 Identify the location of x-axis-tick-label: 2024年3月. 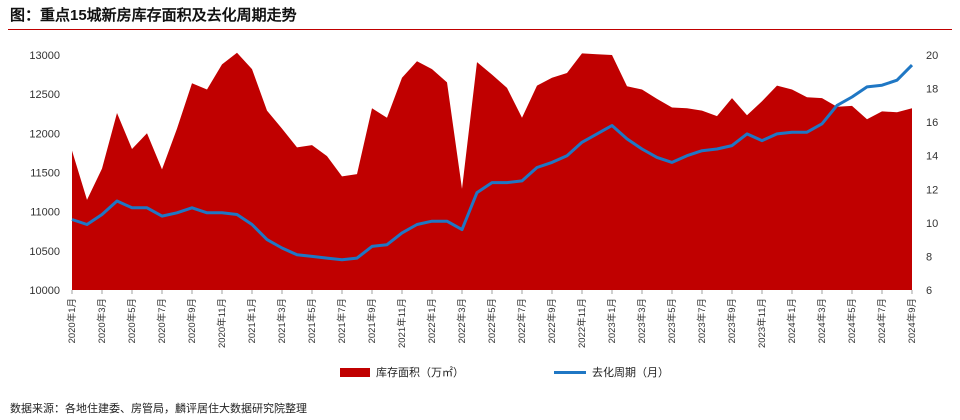
(822, 320).